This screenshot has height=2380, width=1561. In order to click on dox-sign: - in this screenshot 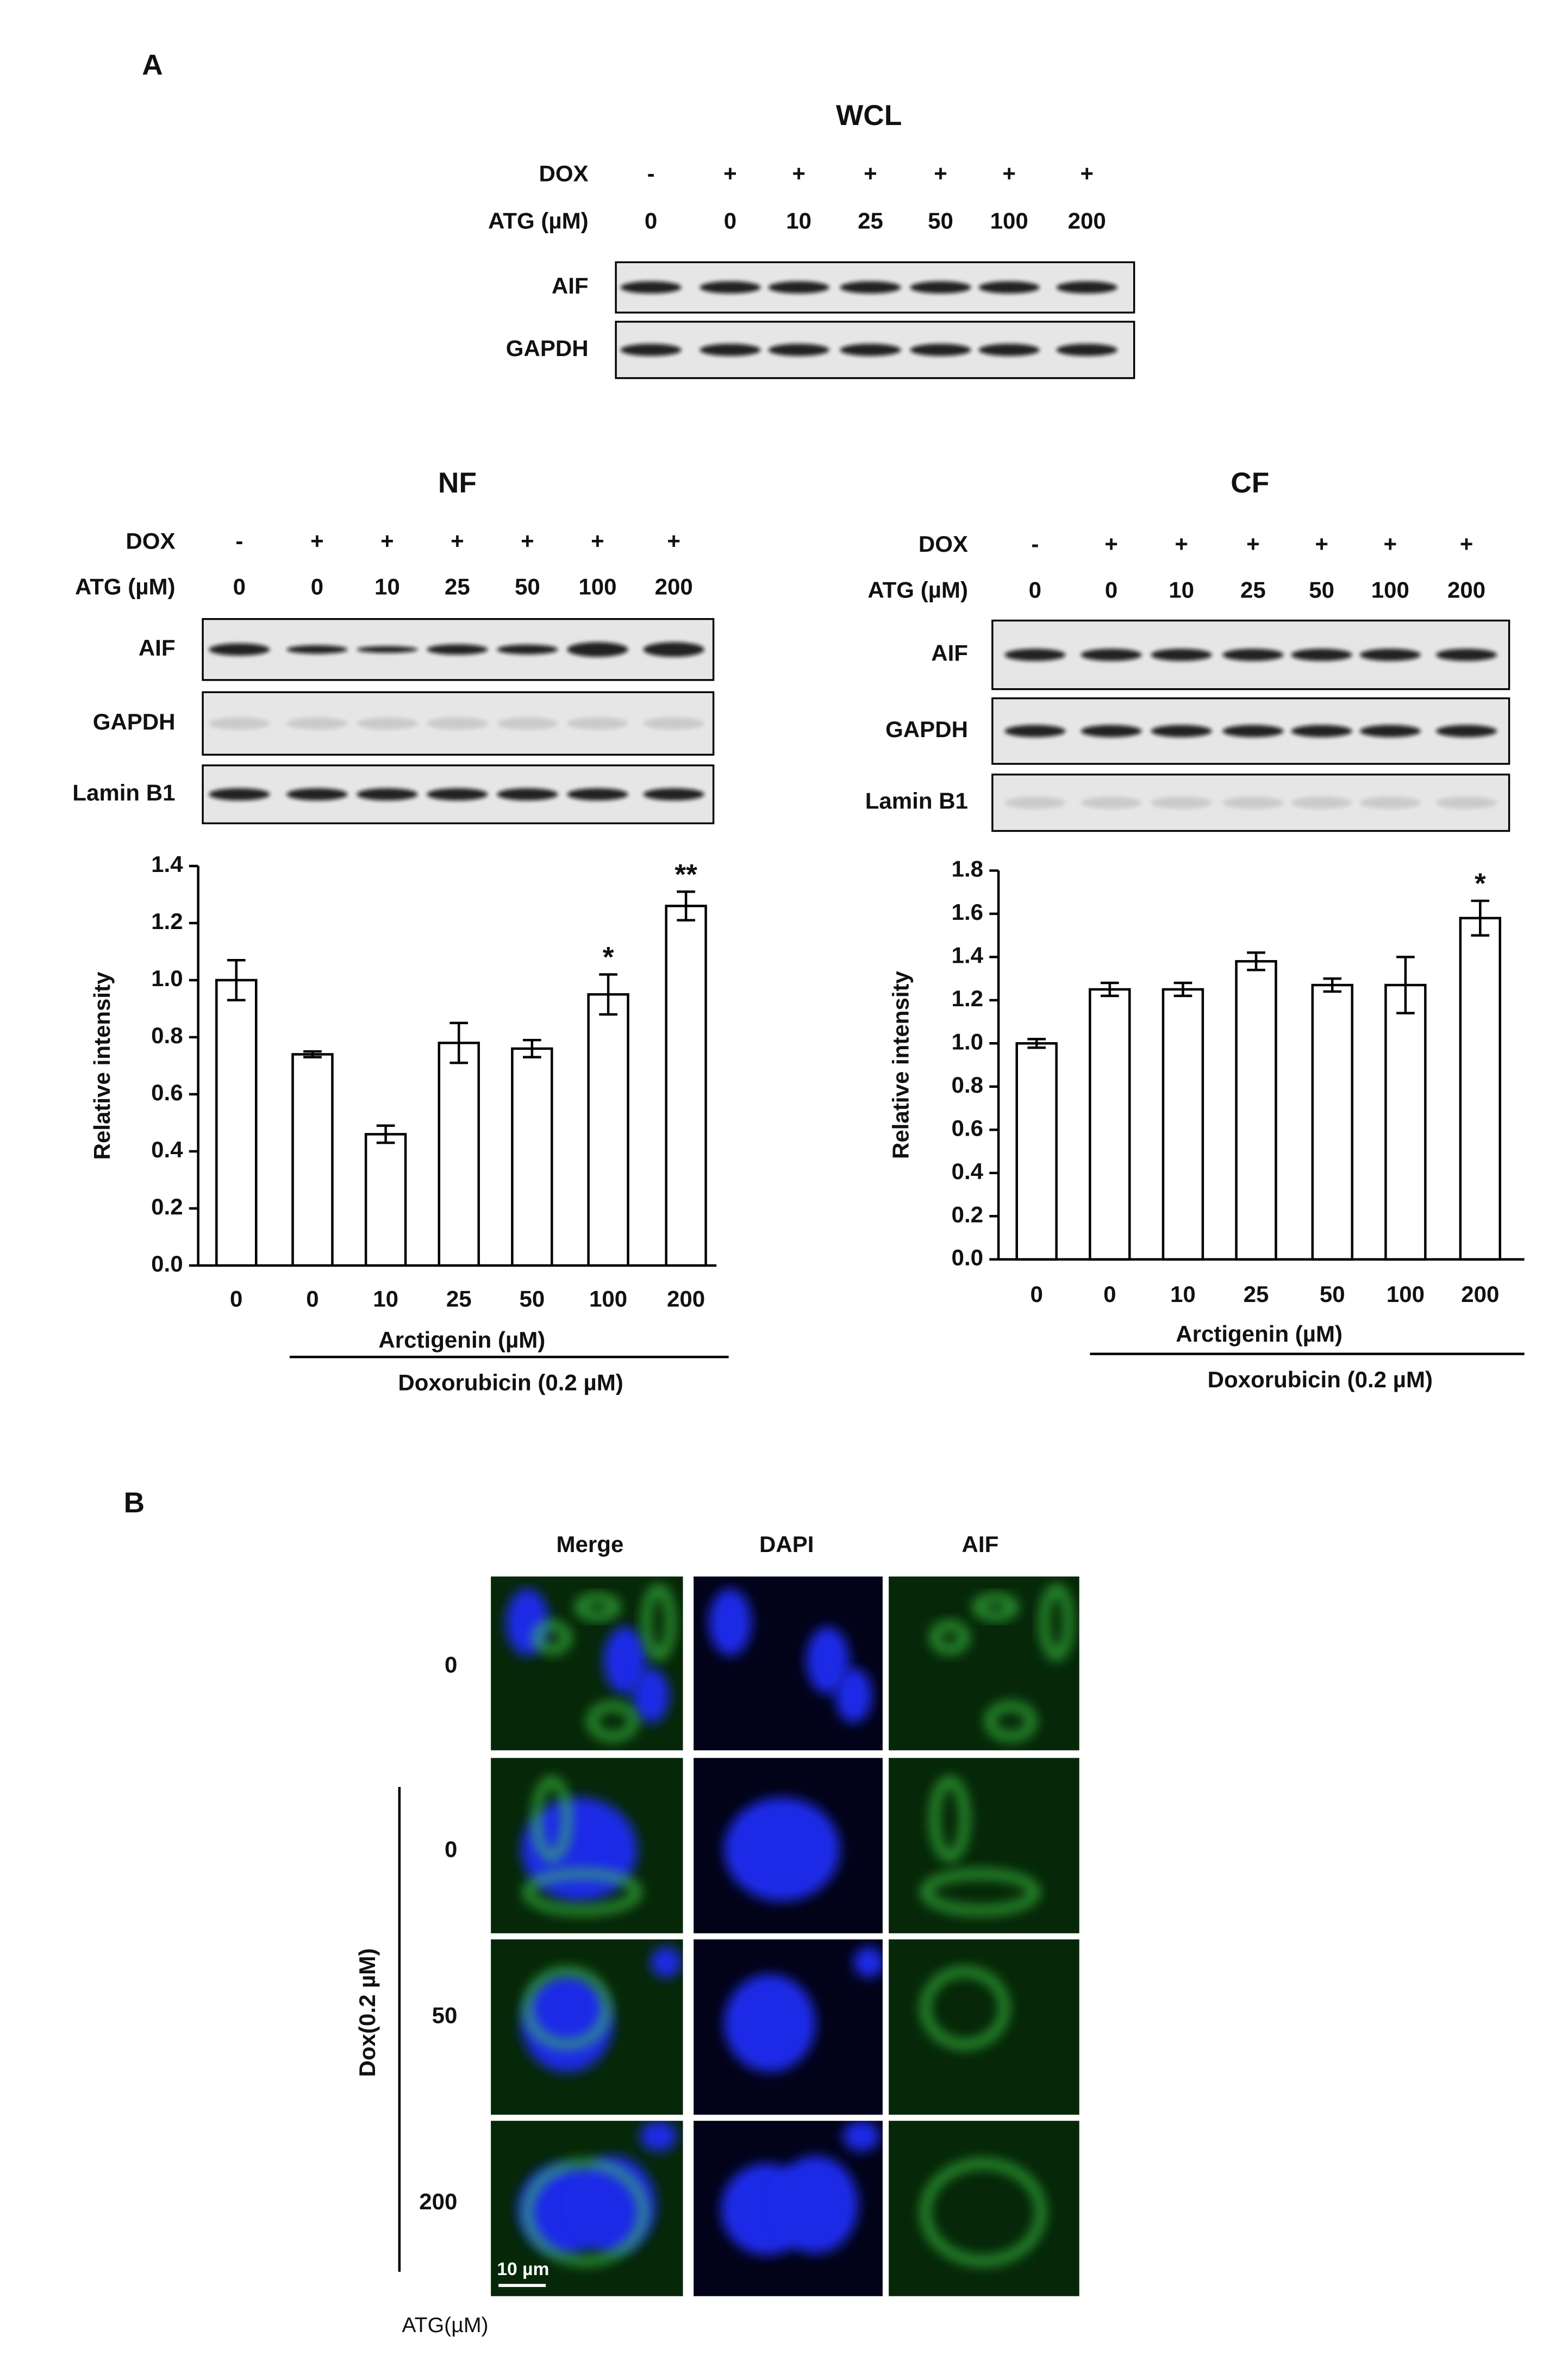, I will do `click(651, 173)`.